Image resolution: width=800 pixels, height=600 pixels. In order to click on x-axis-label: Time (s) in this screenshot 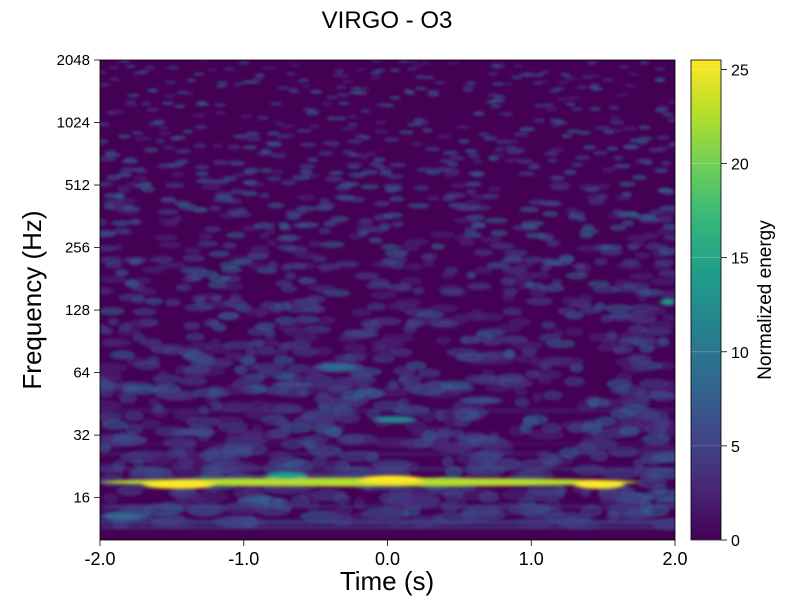, I will do `click(387, 581)`.